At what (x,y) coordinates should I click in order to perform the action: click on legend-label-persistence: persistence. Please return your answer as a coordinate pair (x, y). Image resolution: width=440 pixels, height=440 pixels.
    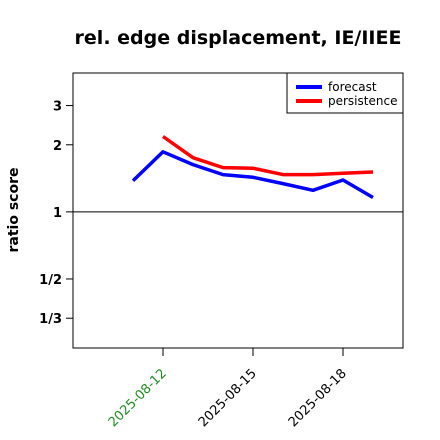
    Looking at the image, I should click on (362, 101).